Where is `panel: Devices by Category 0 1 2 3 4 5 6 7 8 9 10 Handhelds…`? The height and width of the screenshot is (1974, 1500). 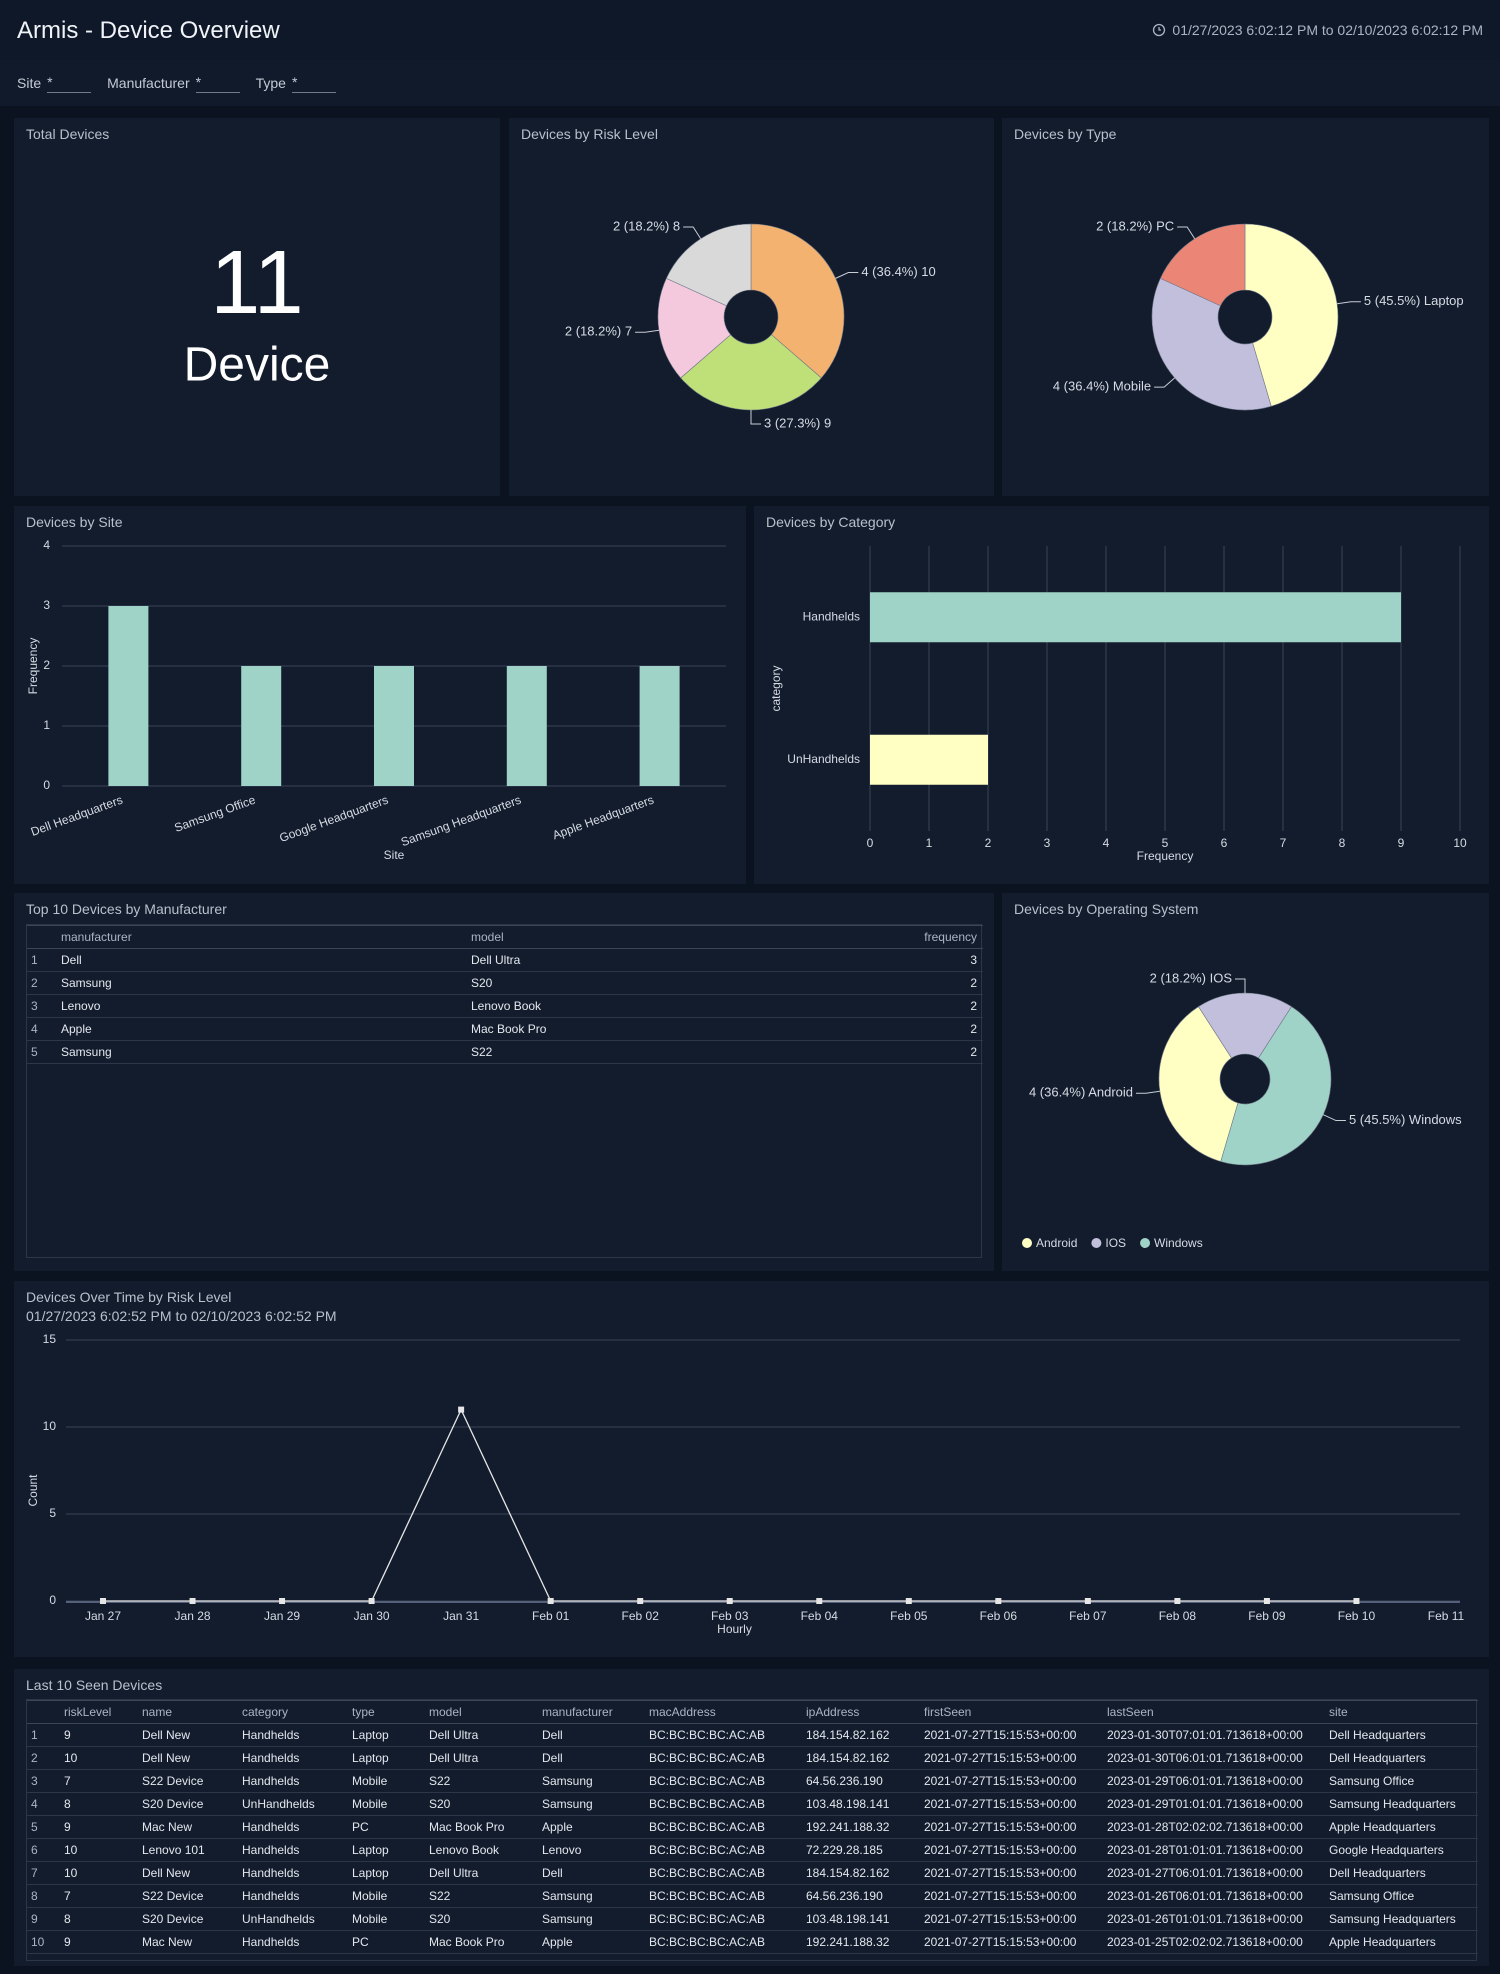 panel: Devices by Category 0 1 2 3 4 5 6 7 8 9 10 Handhelds… is located at coordinates (1121, 695).